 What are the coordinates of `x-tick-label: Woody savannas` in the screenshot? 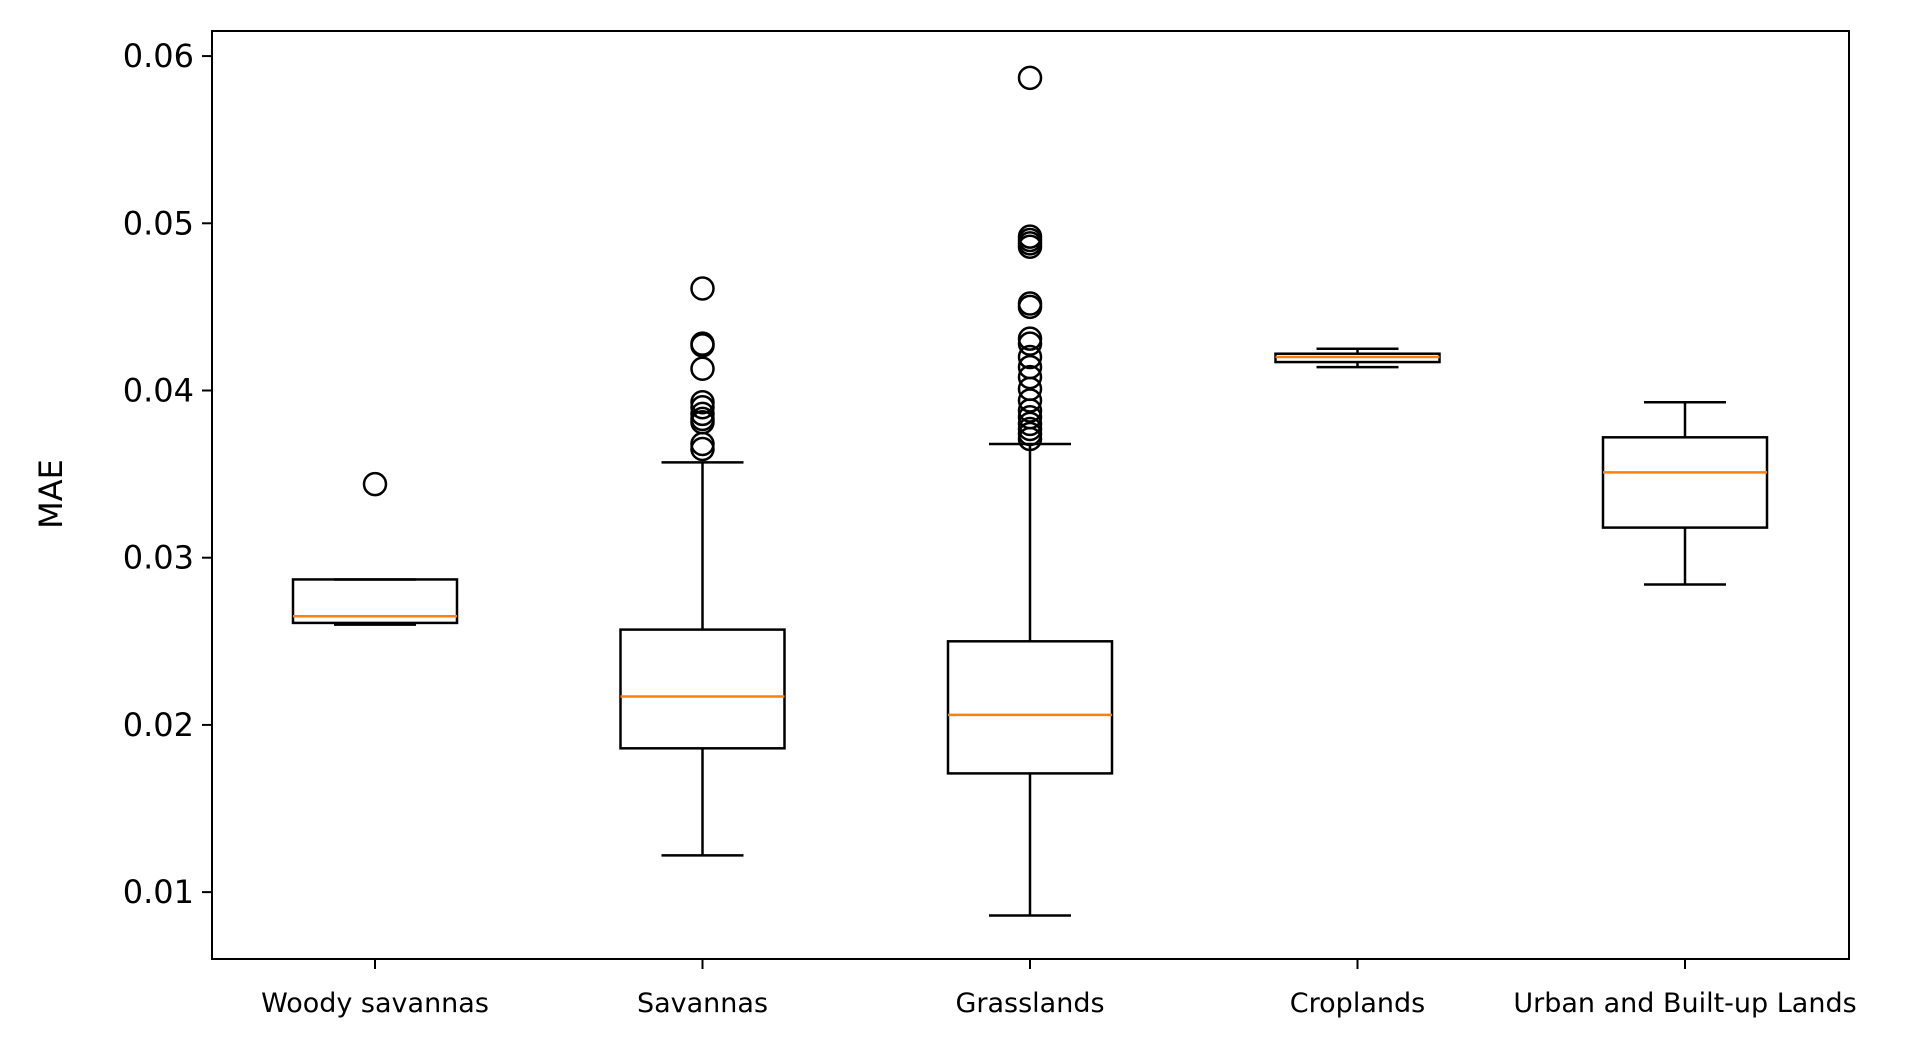 It's located at (375, 1003).